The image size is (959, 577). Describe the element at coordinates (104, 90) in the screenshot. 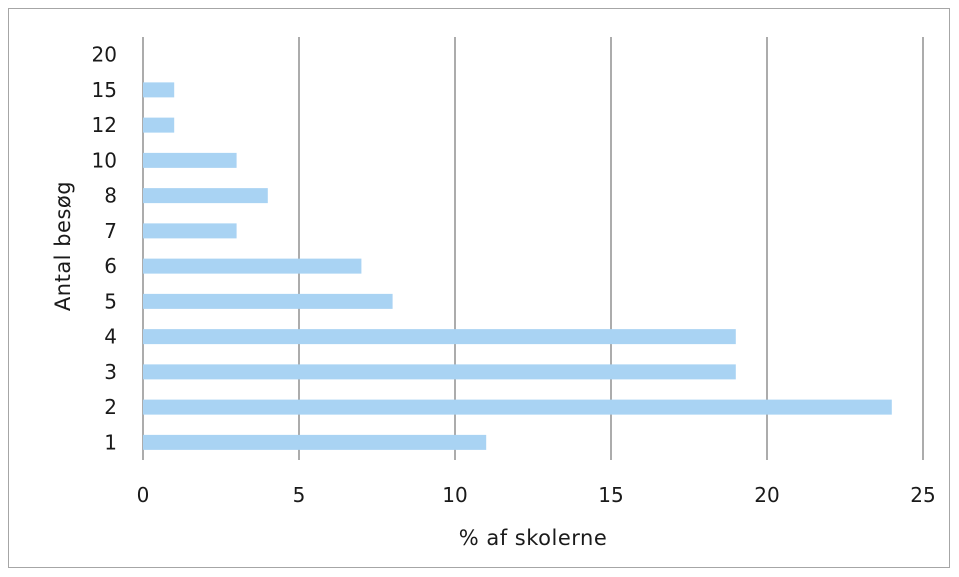

I see `y-tick-label: 15` at that location.